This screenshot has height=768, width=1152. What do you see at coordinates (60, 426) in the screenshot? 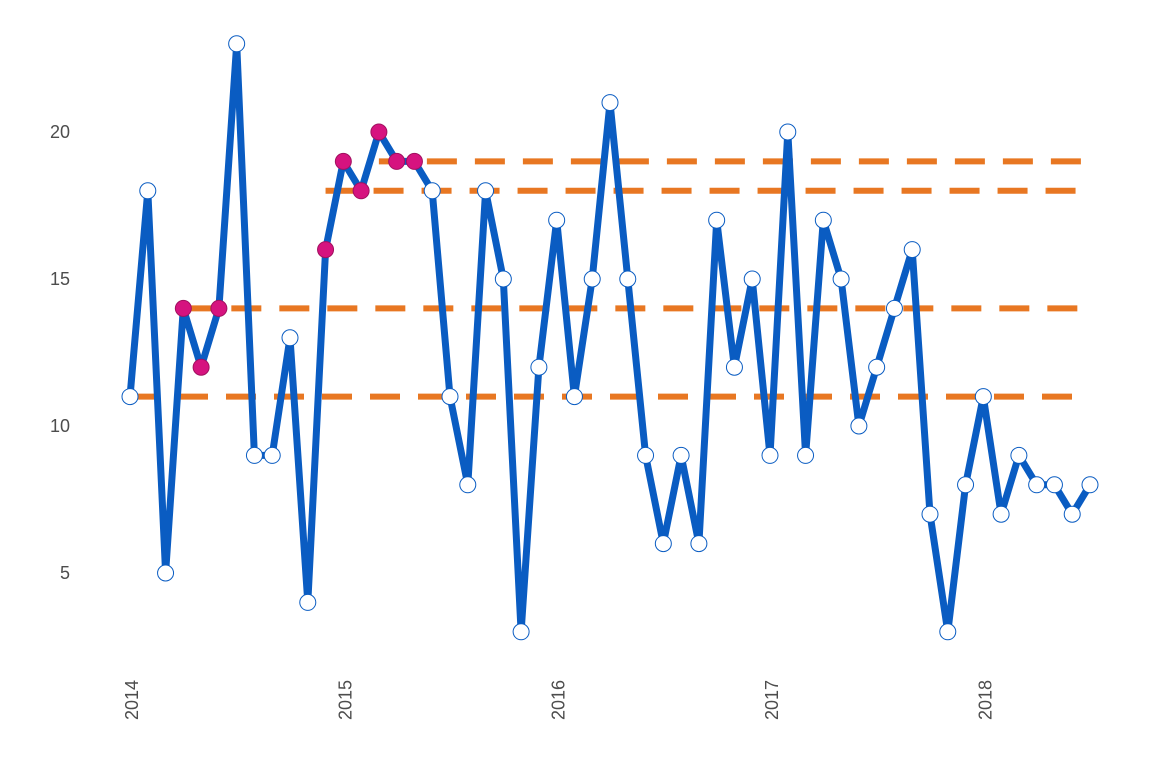
I see `y-tick-label: 10` at bounding box center [60, 426].